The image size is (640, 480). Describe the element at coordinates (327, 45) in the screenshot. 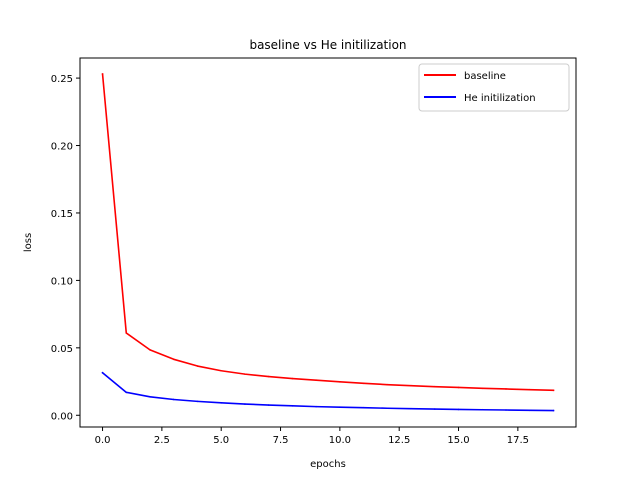

I see `chart-title: baseline vs He initilization` at that location.